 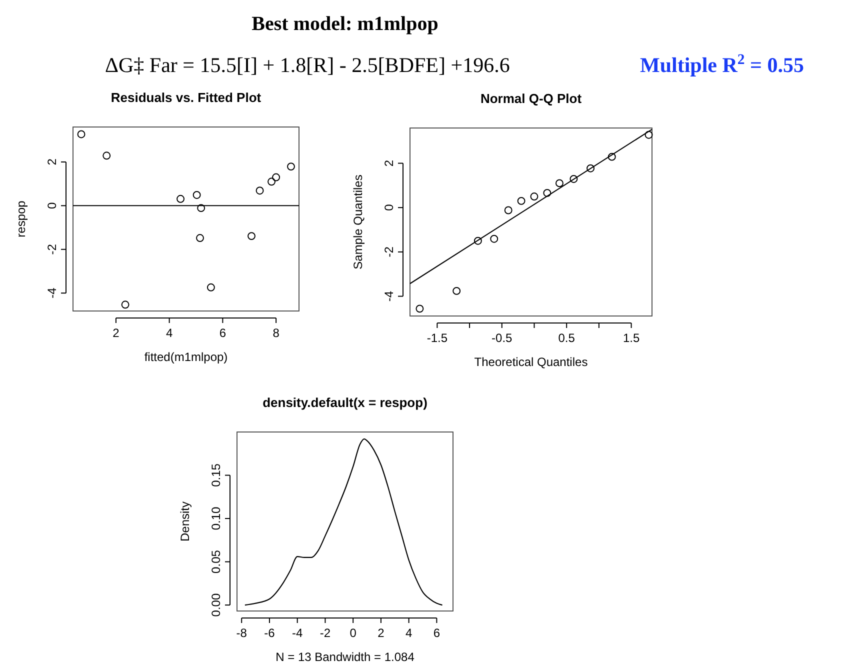 I want to click on x-tick-label: 0, so click(x=353, y=633).